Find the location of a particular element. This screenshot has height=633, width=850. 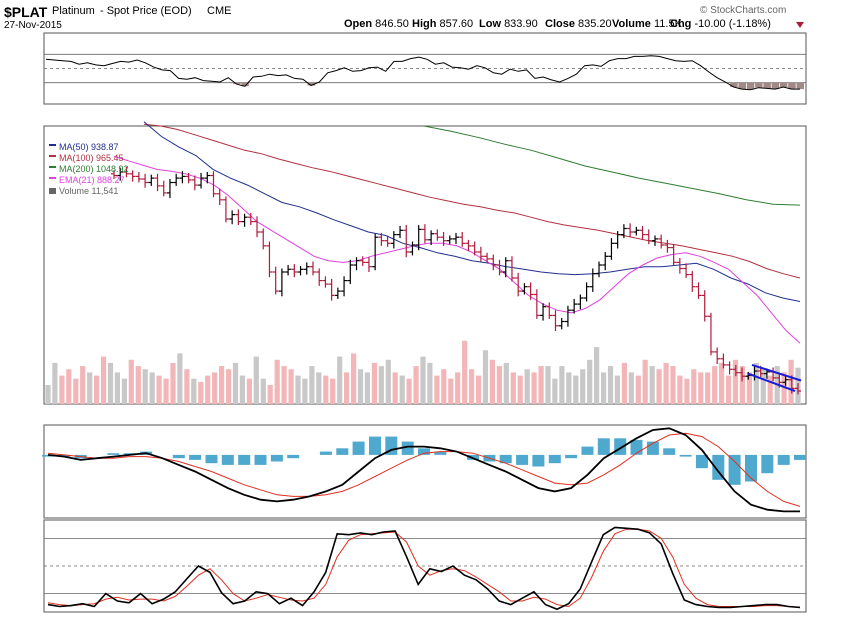

legend-entry: Volume 11,541 is located at coordinates (88, 191).